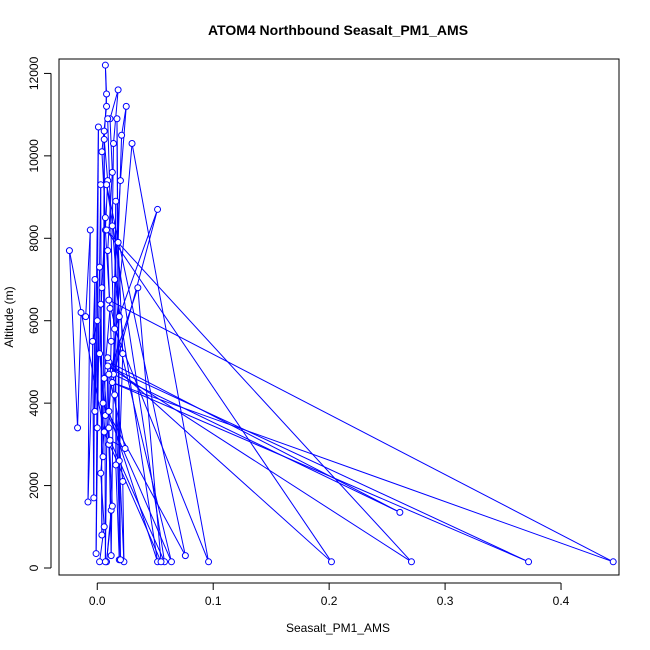  What do you see at coordinates (34, 156) in the screenshot?
I see `y-tick-label: 10000` at bounding box center [34, 156].